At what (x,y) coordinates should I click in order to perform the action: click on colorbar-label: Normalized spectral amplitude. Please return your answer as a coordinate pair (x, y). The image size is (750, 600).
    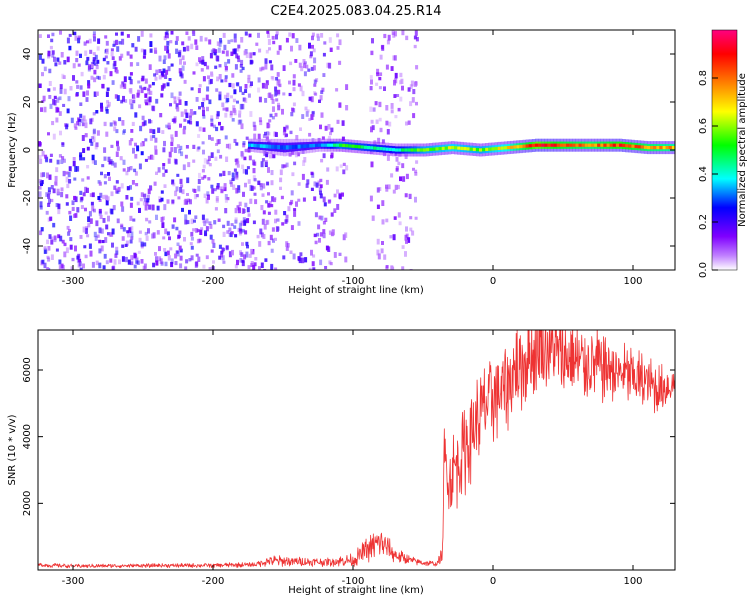
    Looking at the image, I should click on (742, 150).